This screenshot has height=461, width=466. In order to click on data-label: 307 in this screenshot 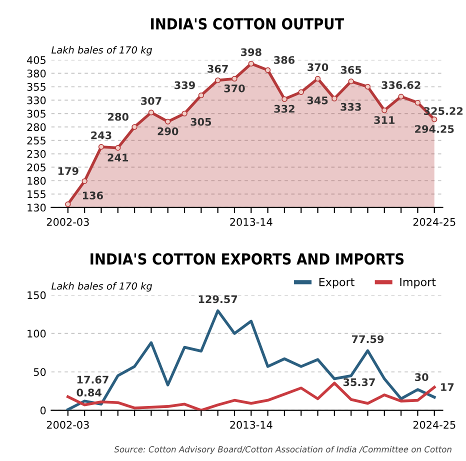, I will do `click(151, 101)`.